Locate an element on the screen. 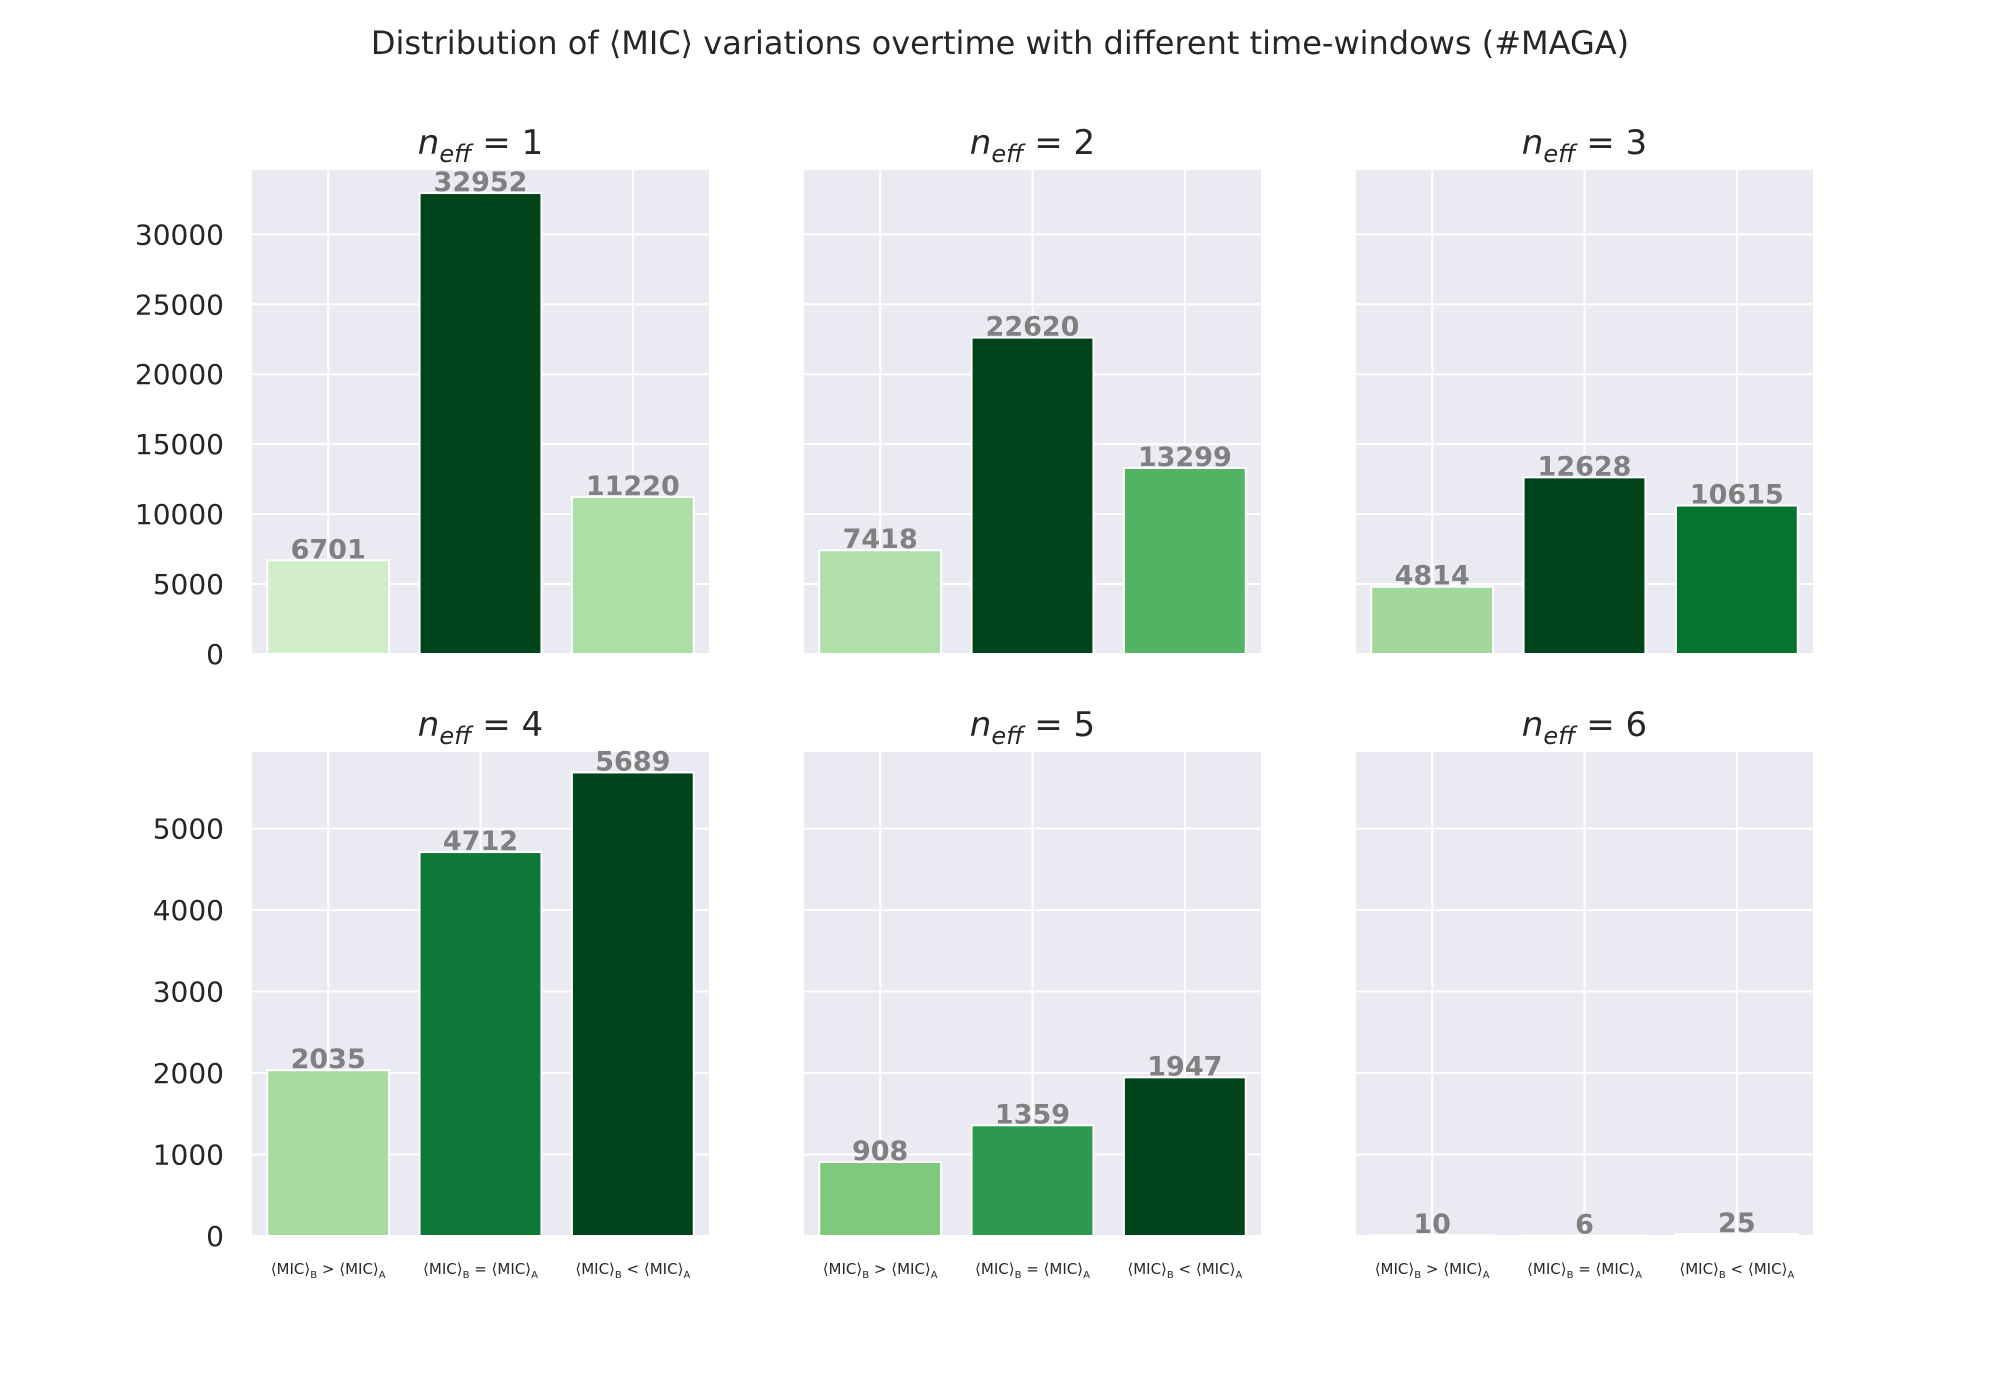  subplot-title: neff = 6 is located at coordinates (1584, 727).